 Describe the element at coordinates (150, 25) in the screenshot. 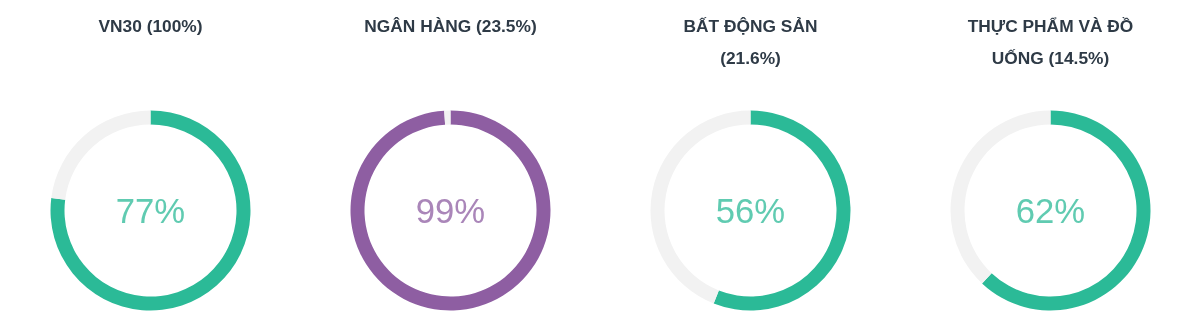

I see `chart-title: VN30 (100%)` at that location.